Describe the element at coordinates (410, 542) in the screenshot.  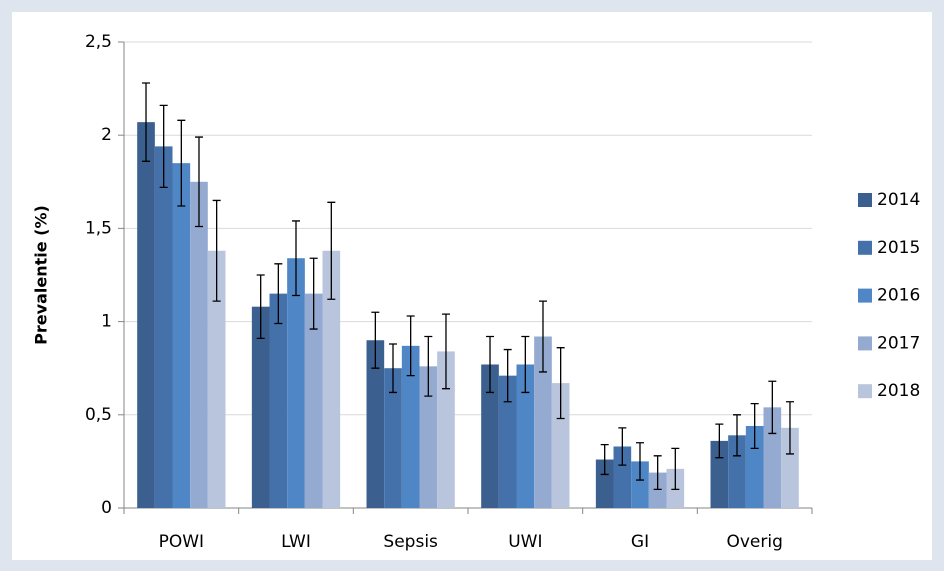
I see `x-tick-label: Sepsis` at that location.